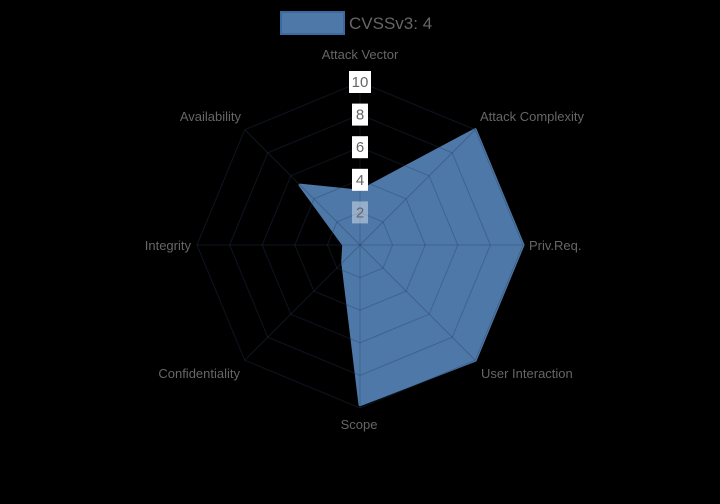  I want to click on tick-label: 4, so click(360, 180).